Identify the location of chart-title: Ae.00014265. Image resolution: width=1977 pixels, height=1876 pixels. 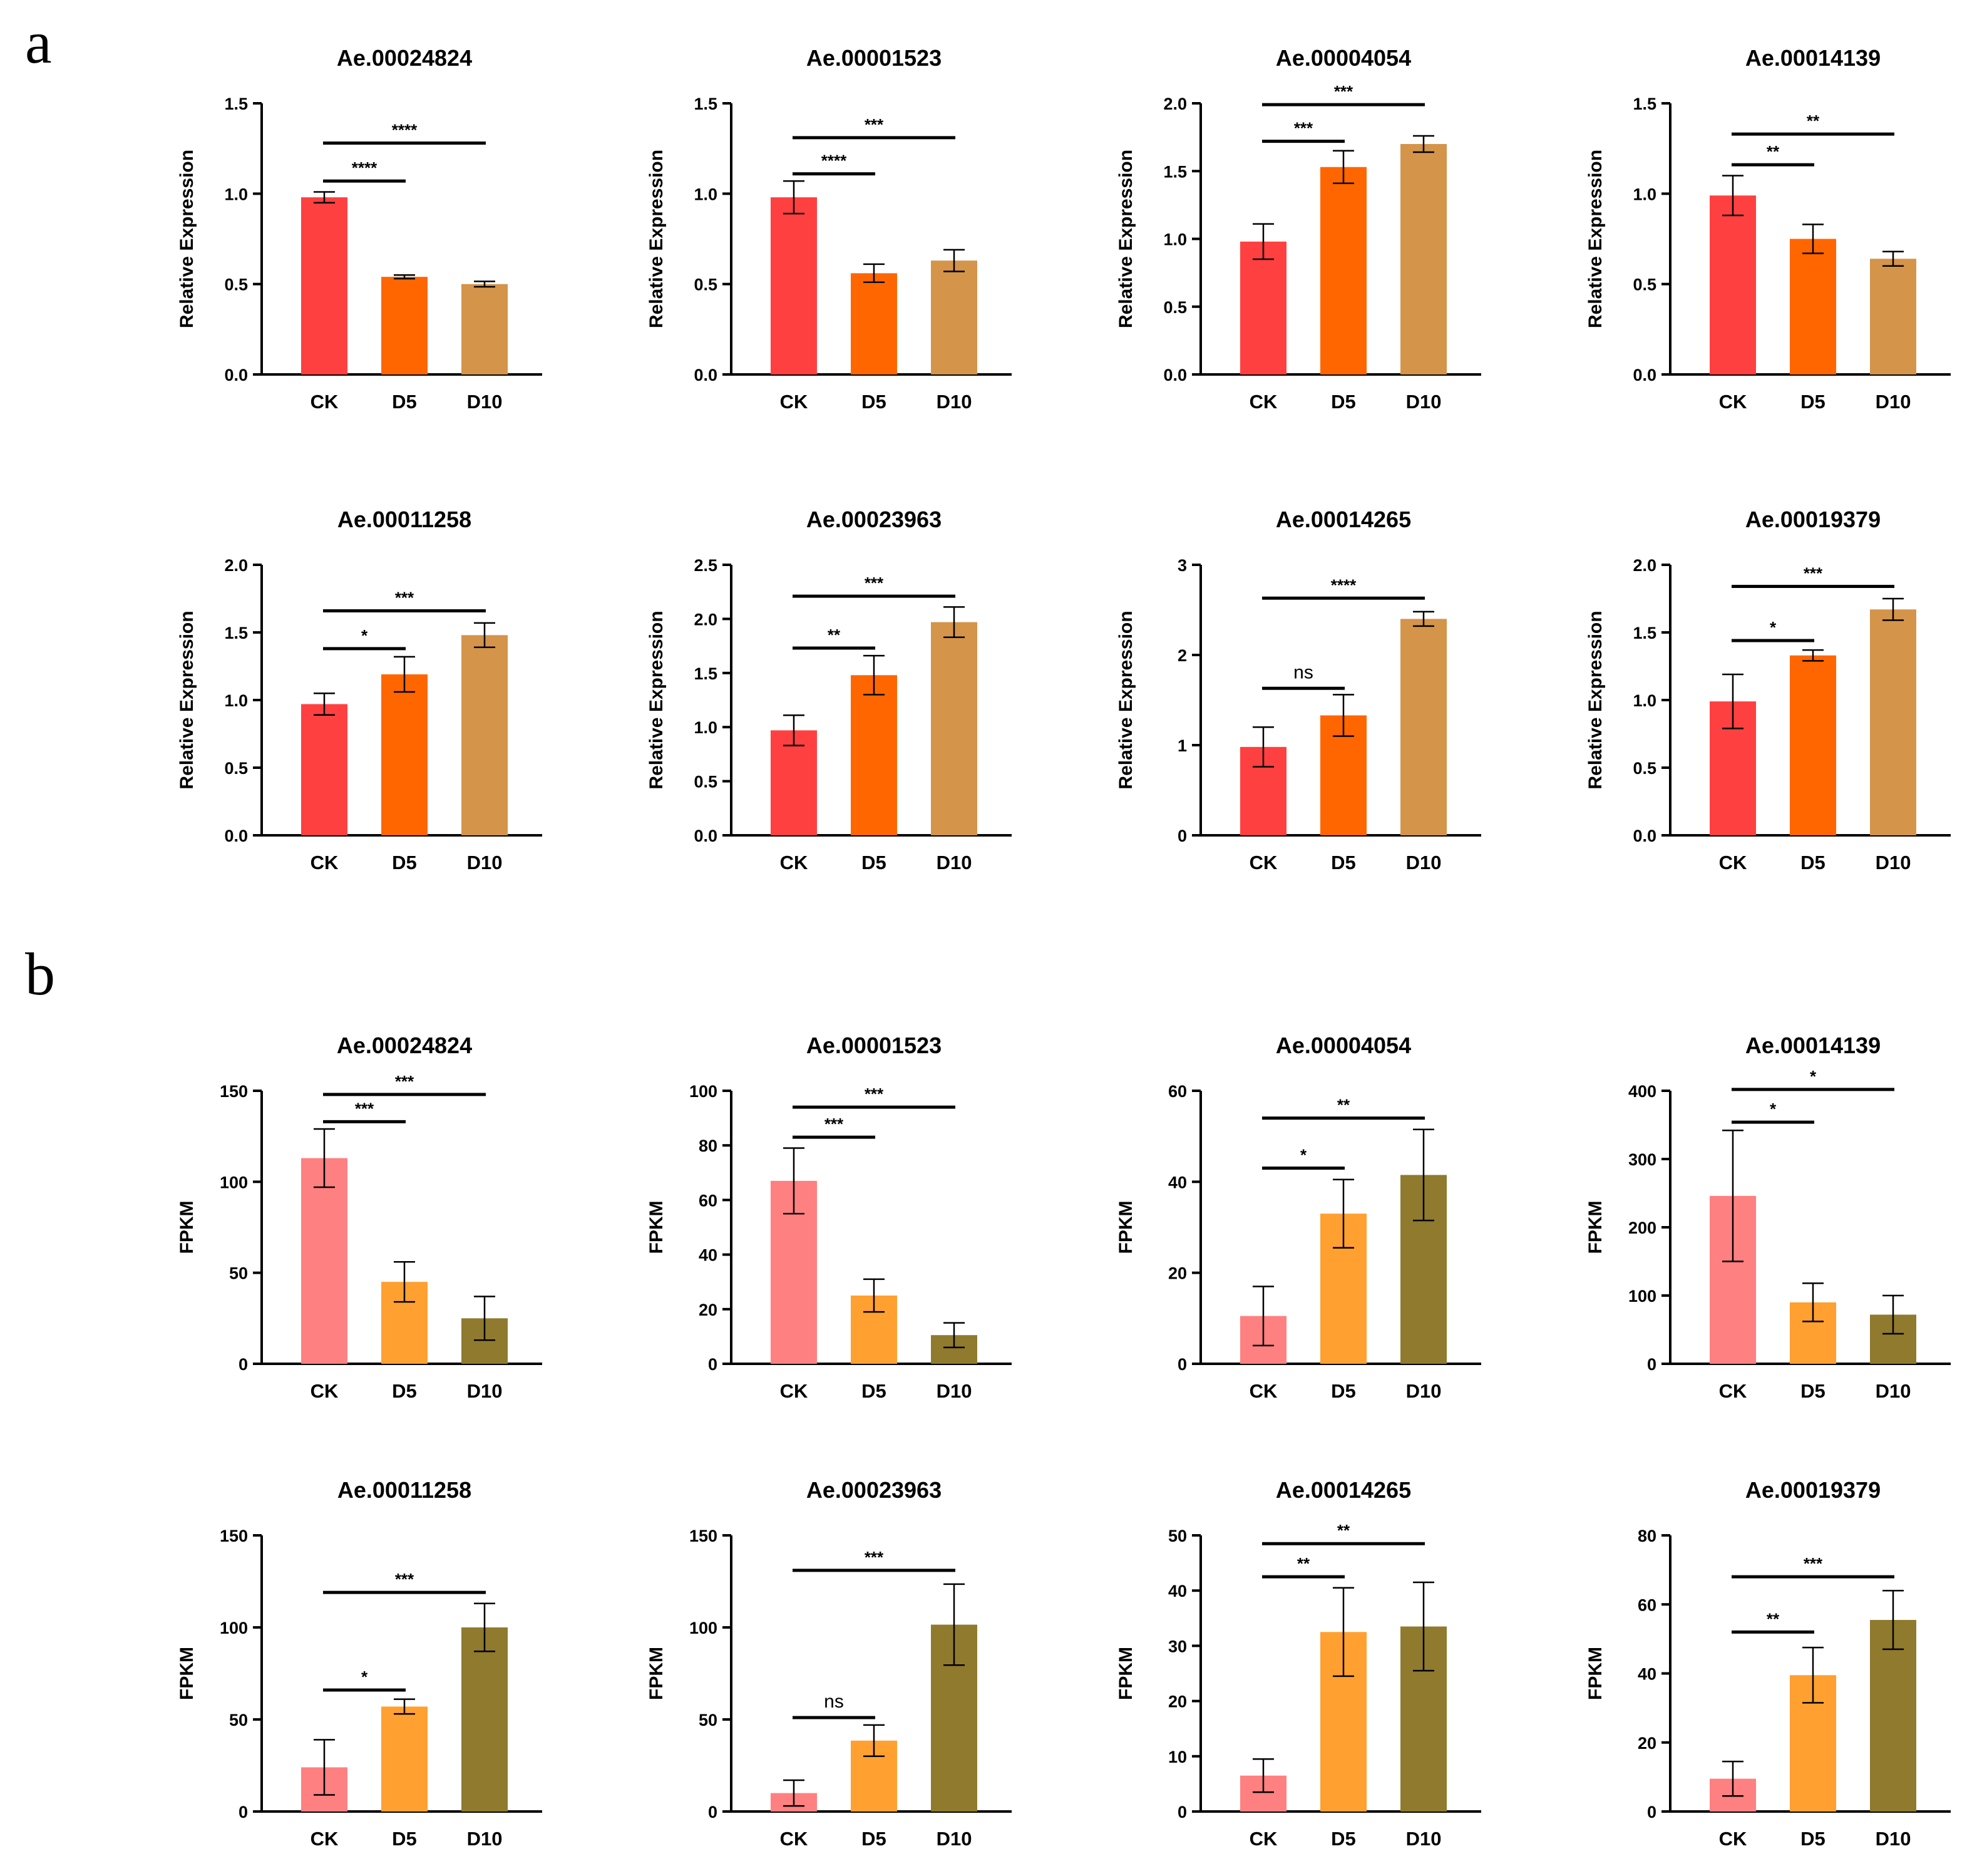
(1343, 519).